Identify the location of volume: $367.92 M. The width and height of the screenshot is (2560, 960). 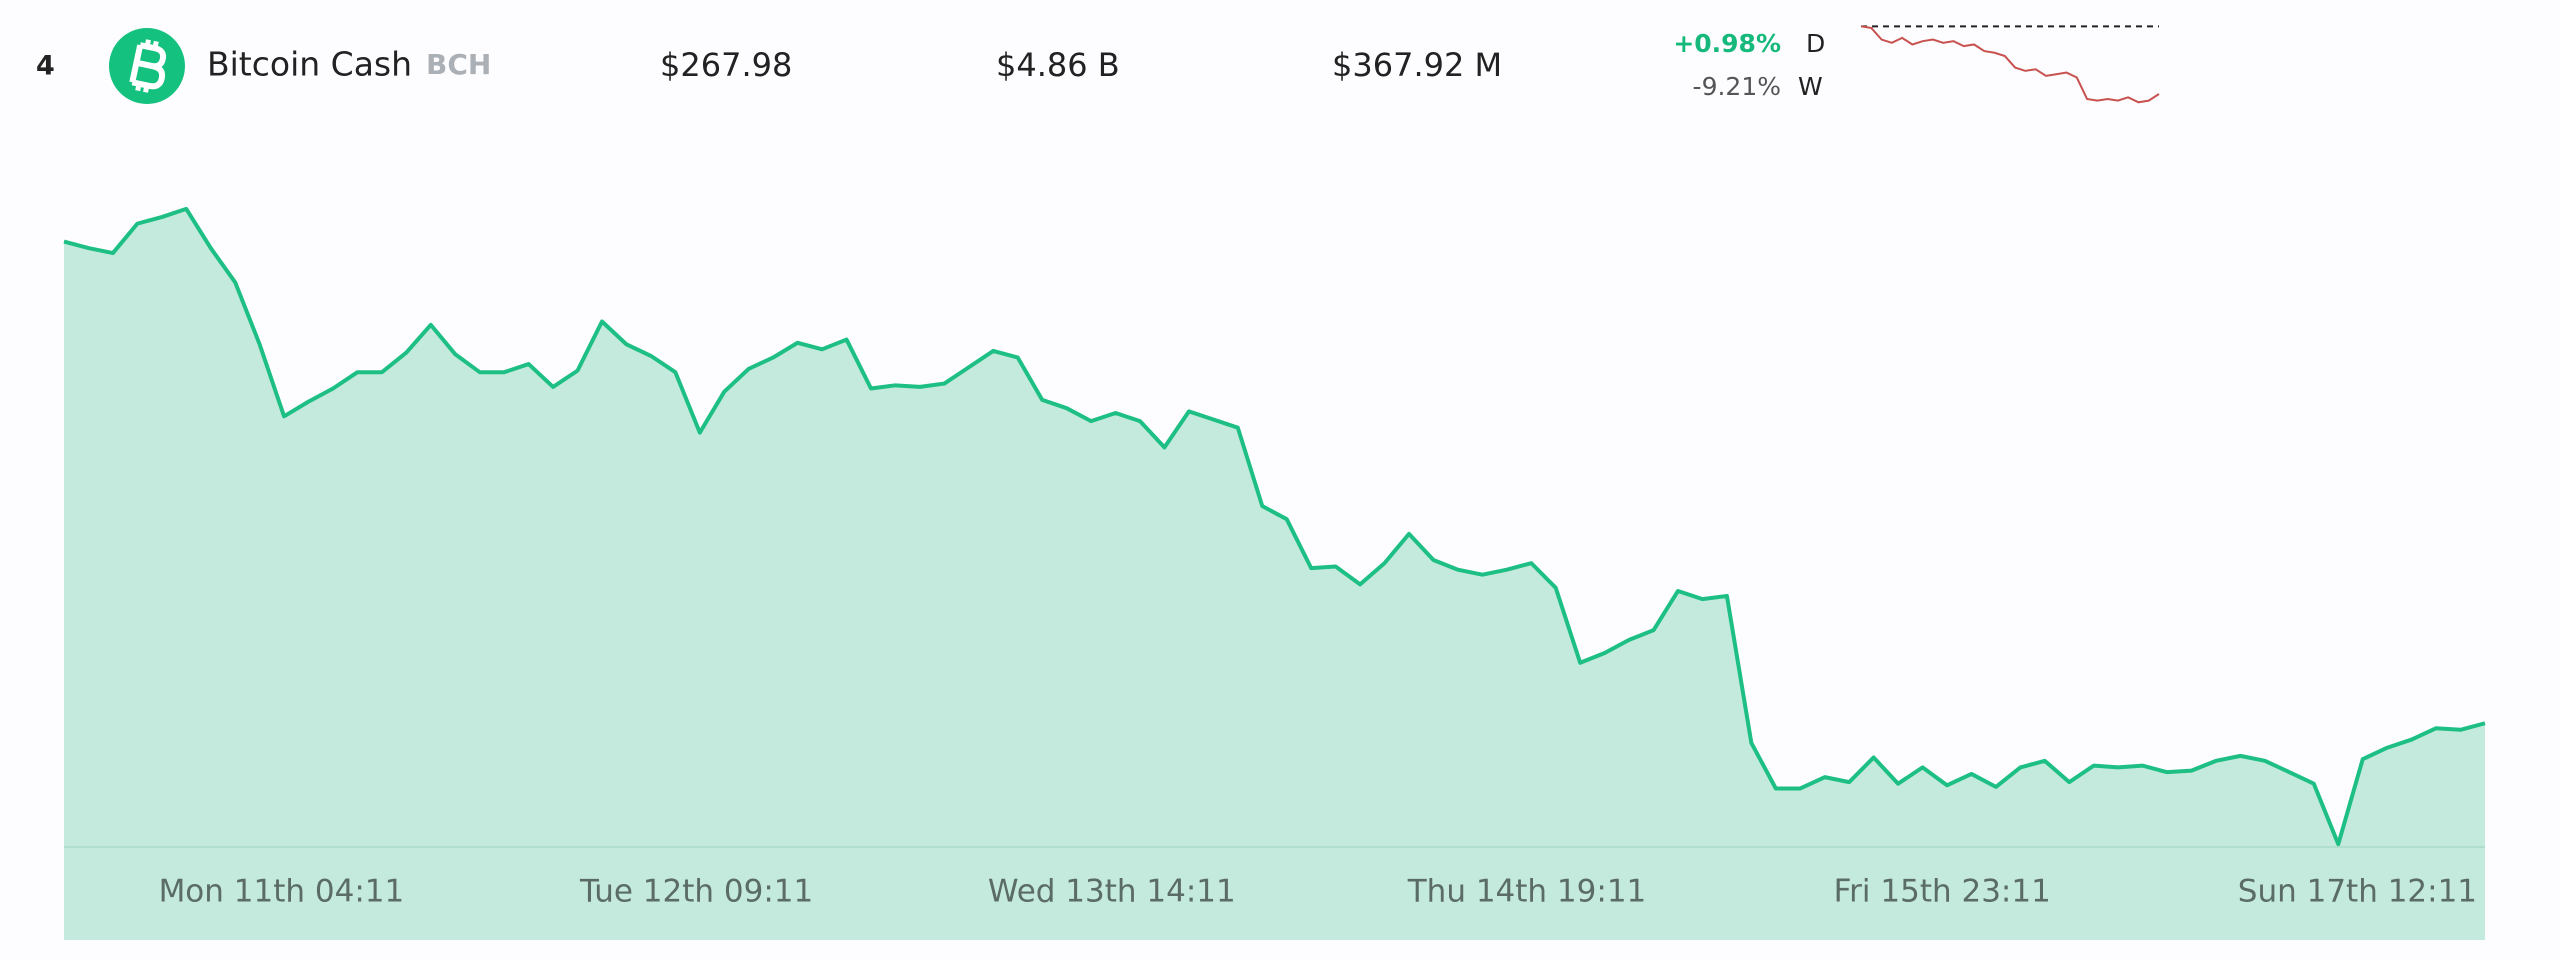
(1417, 65).